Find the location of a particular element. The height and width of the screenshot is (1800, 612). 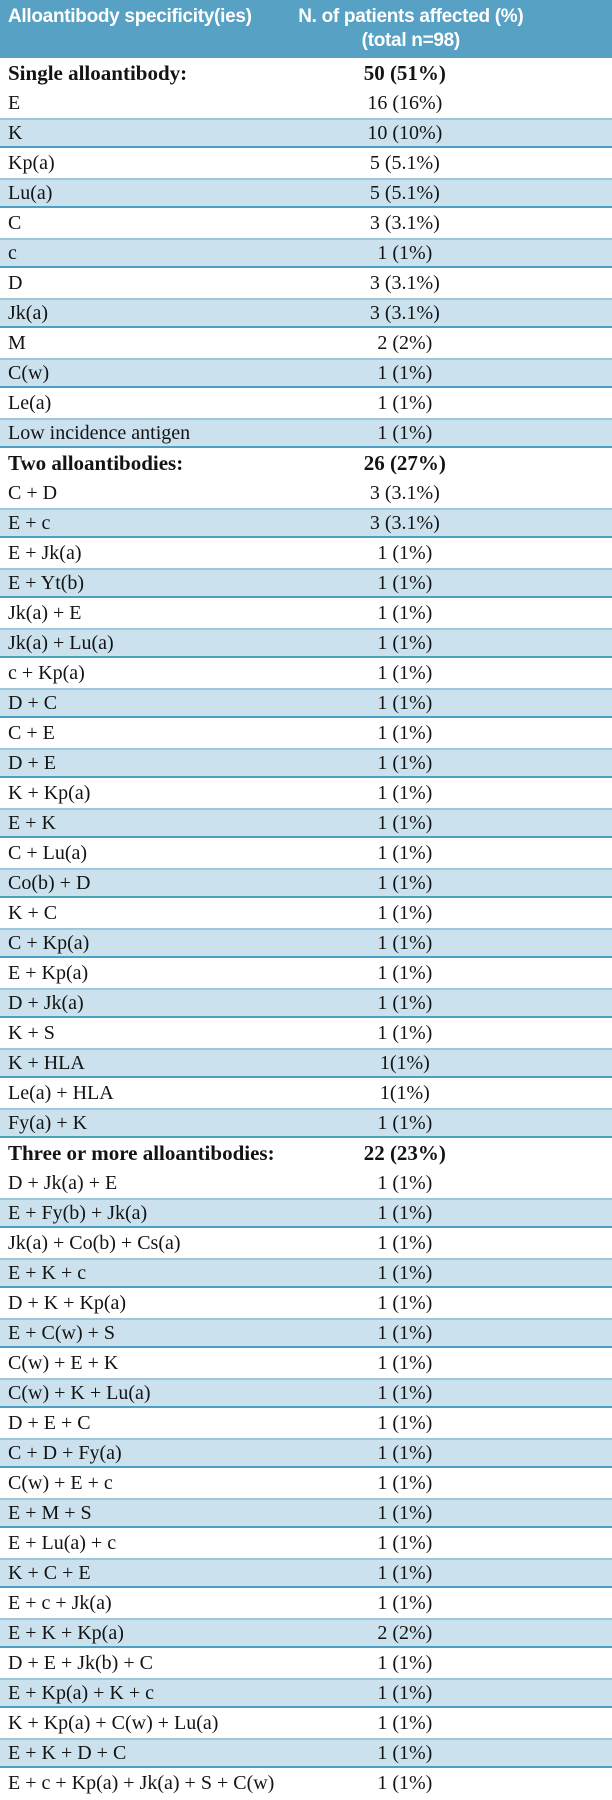

table-row: Kp(a) 5 (5.1%) is located at coordinates (306, 163).